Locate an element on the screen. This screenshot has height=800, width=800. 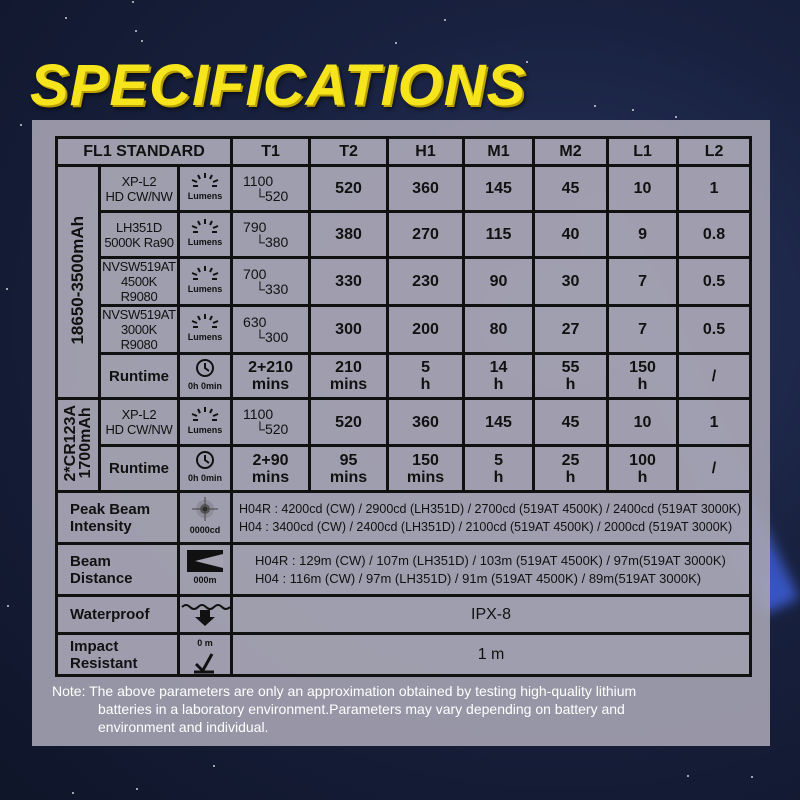
lumens-value: 45 is located at coordinates (571, 422).